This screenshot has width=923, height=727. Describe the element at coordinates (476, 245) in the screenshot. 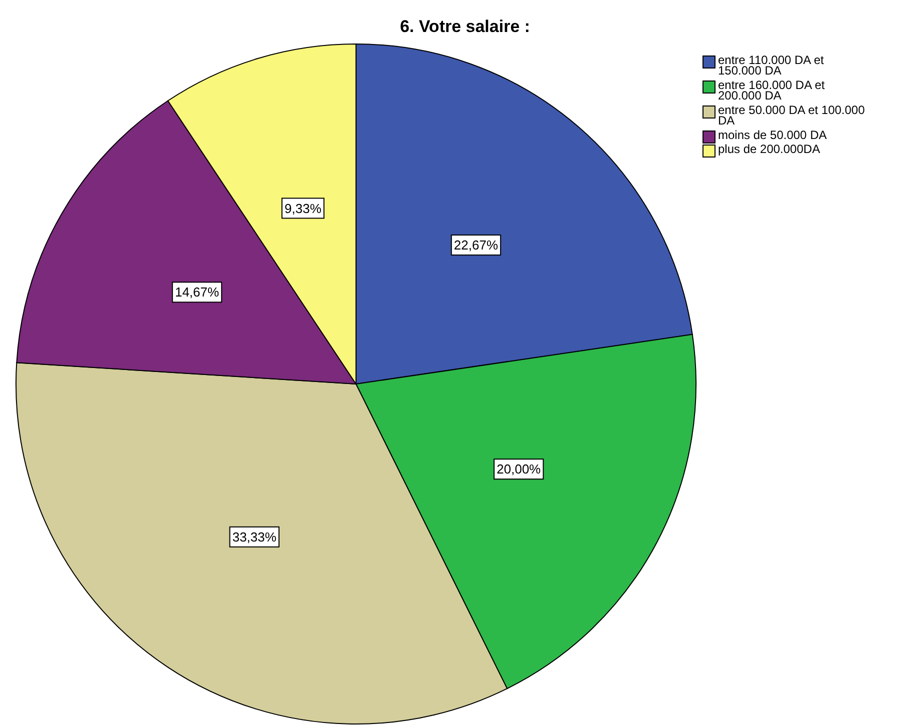

I see `data-label: 22,67%` at that location.